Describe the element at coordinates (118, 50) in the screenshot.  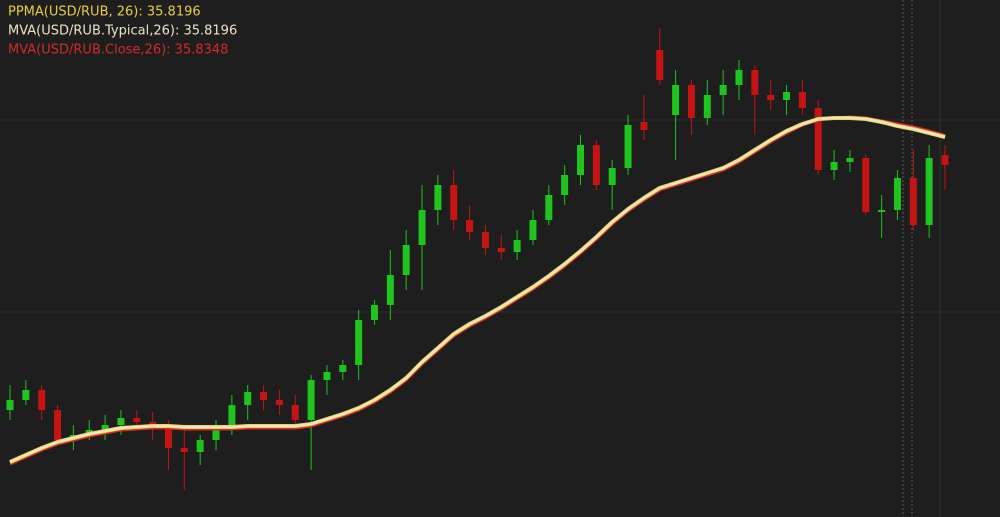
I see `legend-entry: MVA(USD/RUB.Close,26): 35.8348` at that location.